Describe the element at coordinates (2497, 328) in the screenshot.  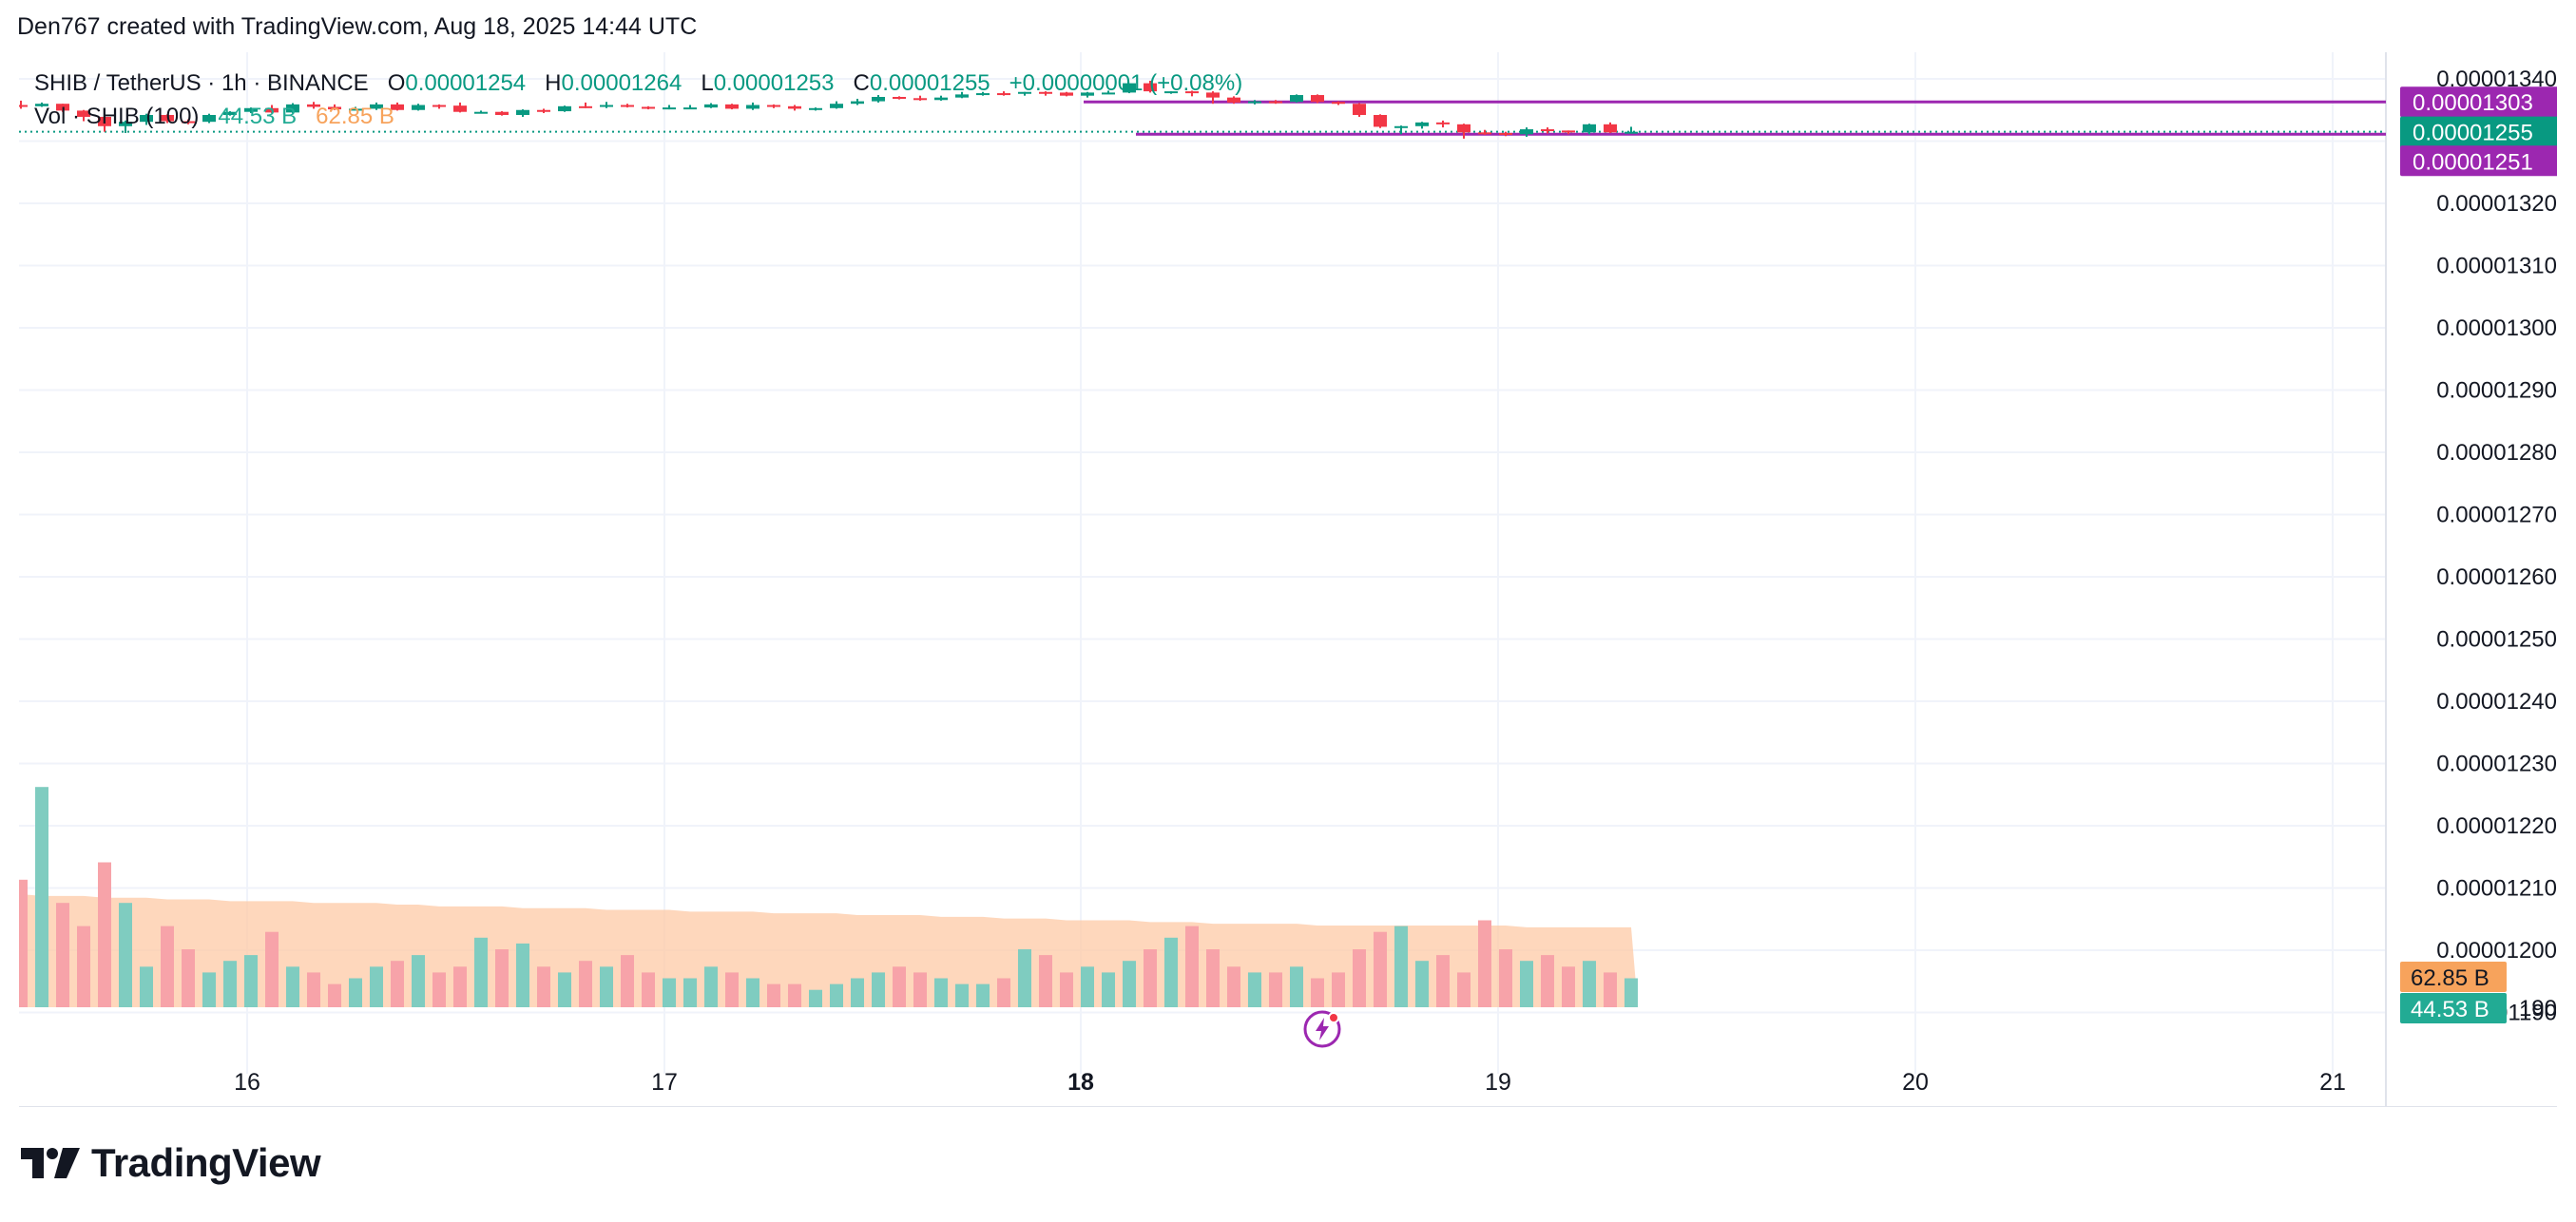
I see `price-tick-label: 0.00001300` at that location.